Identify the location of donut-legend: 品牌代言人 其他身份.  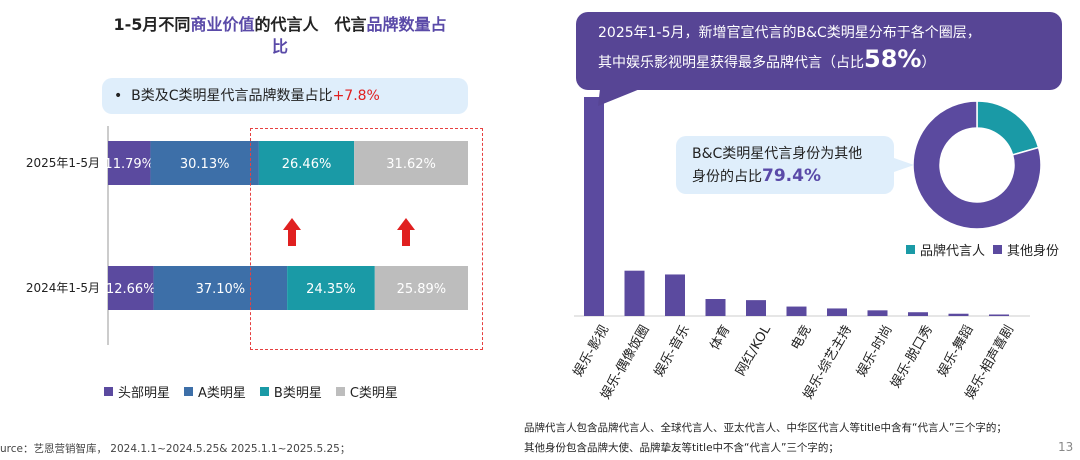
(982, 249).